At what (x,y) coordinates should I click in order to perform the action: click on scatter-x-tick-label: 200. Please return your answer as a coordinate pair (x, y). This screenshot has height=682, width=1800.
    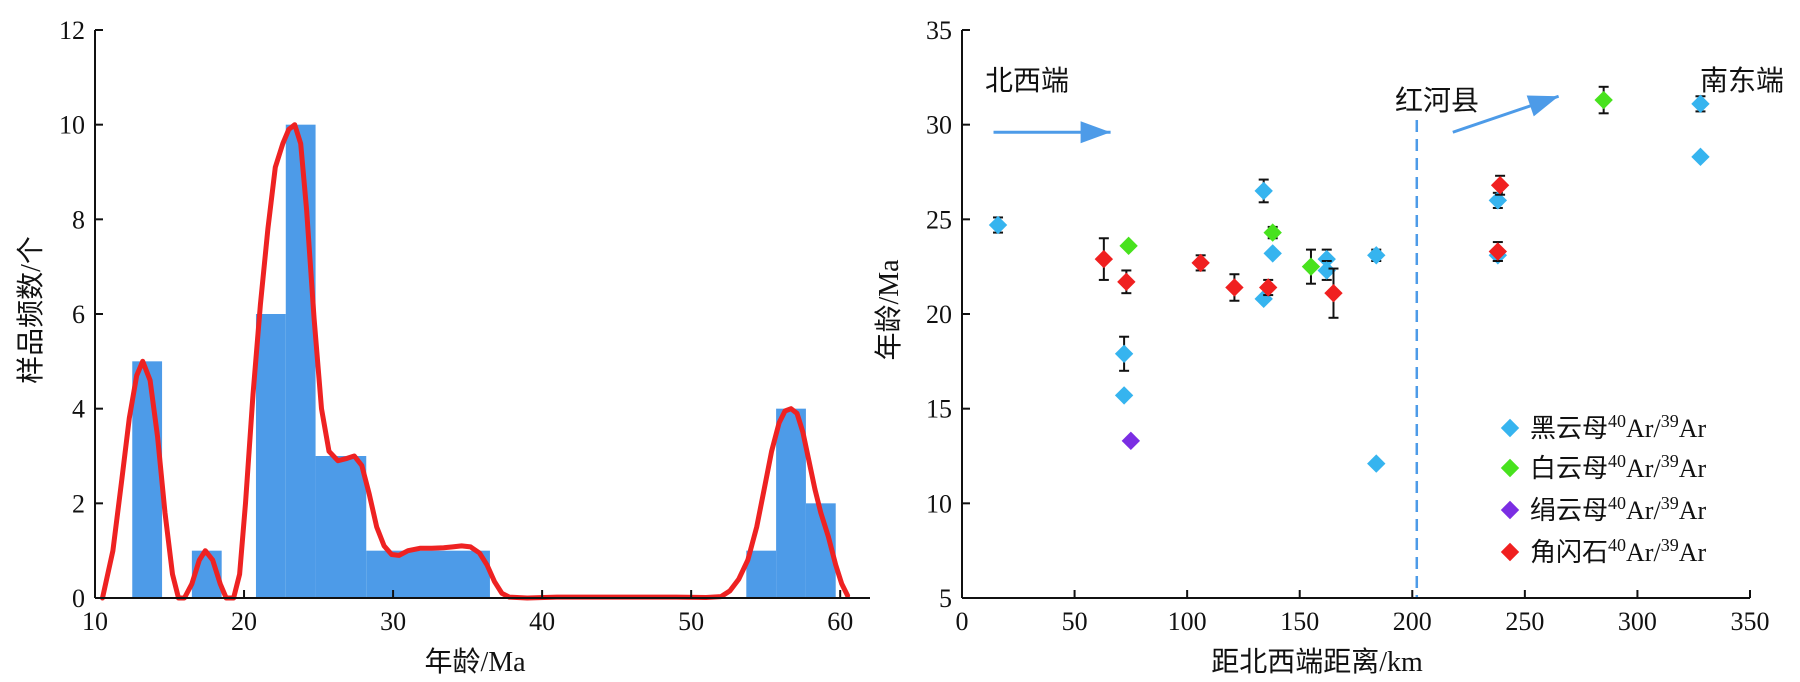
    Looking at the image, I should click on (1412, 621).